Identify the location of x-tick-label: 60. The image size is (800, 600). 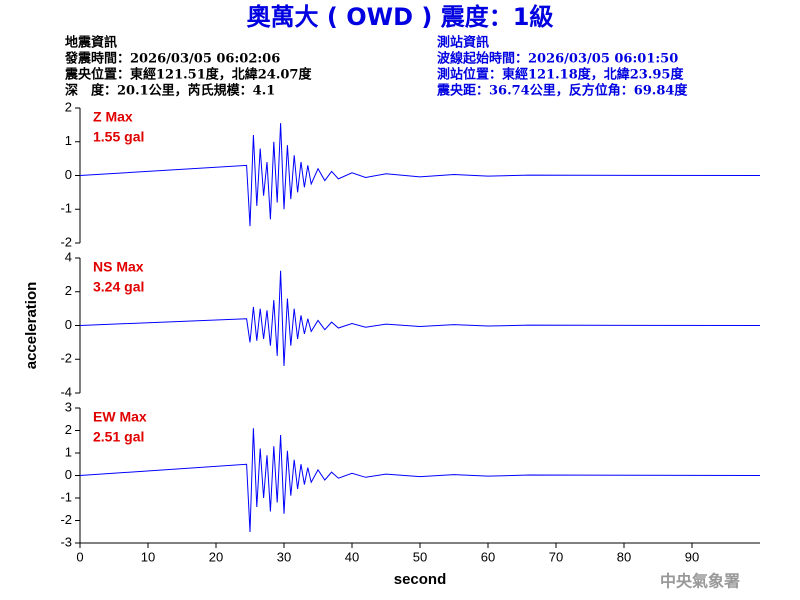
(488, 556).